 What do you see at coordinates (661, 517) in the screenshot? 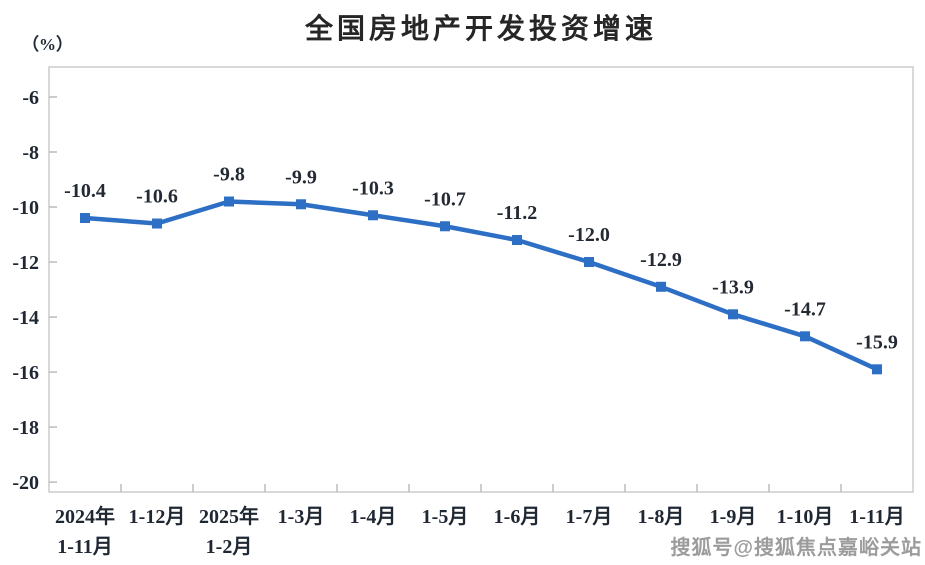
I see `x-axis-label: 1-8月` at bounding box center [661, 517].